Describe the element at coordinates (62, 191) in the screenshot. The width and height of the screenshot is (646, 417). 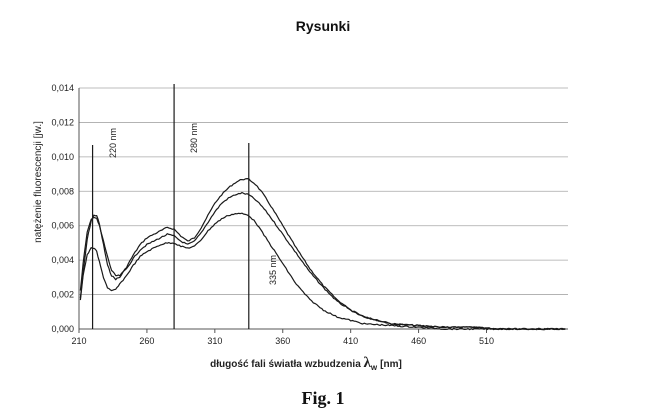
I see `y-tick-label: 0,008` at that location.